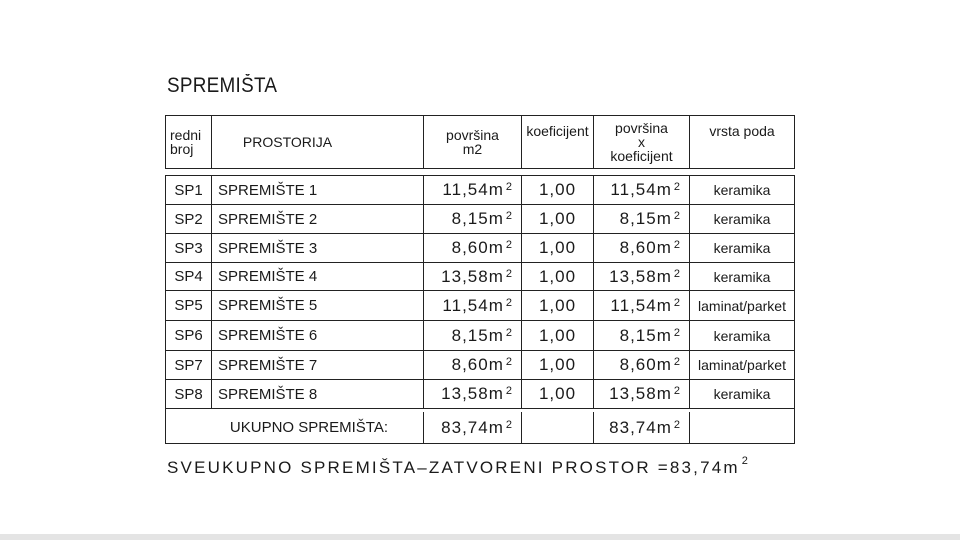  I want to click on table-row: SP8 SPREMIŠTE 8 13,58m 2 1,00 13,58m 2 keramika, so click(480, 394).